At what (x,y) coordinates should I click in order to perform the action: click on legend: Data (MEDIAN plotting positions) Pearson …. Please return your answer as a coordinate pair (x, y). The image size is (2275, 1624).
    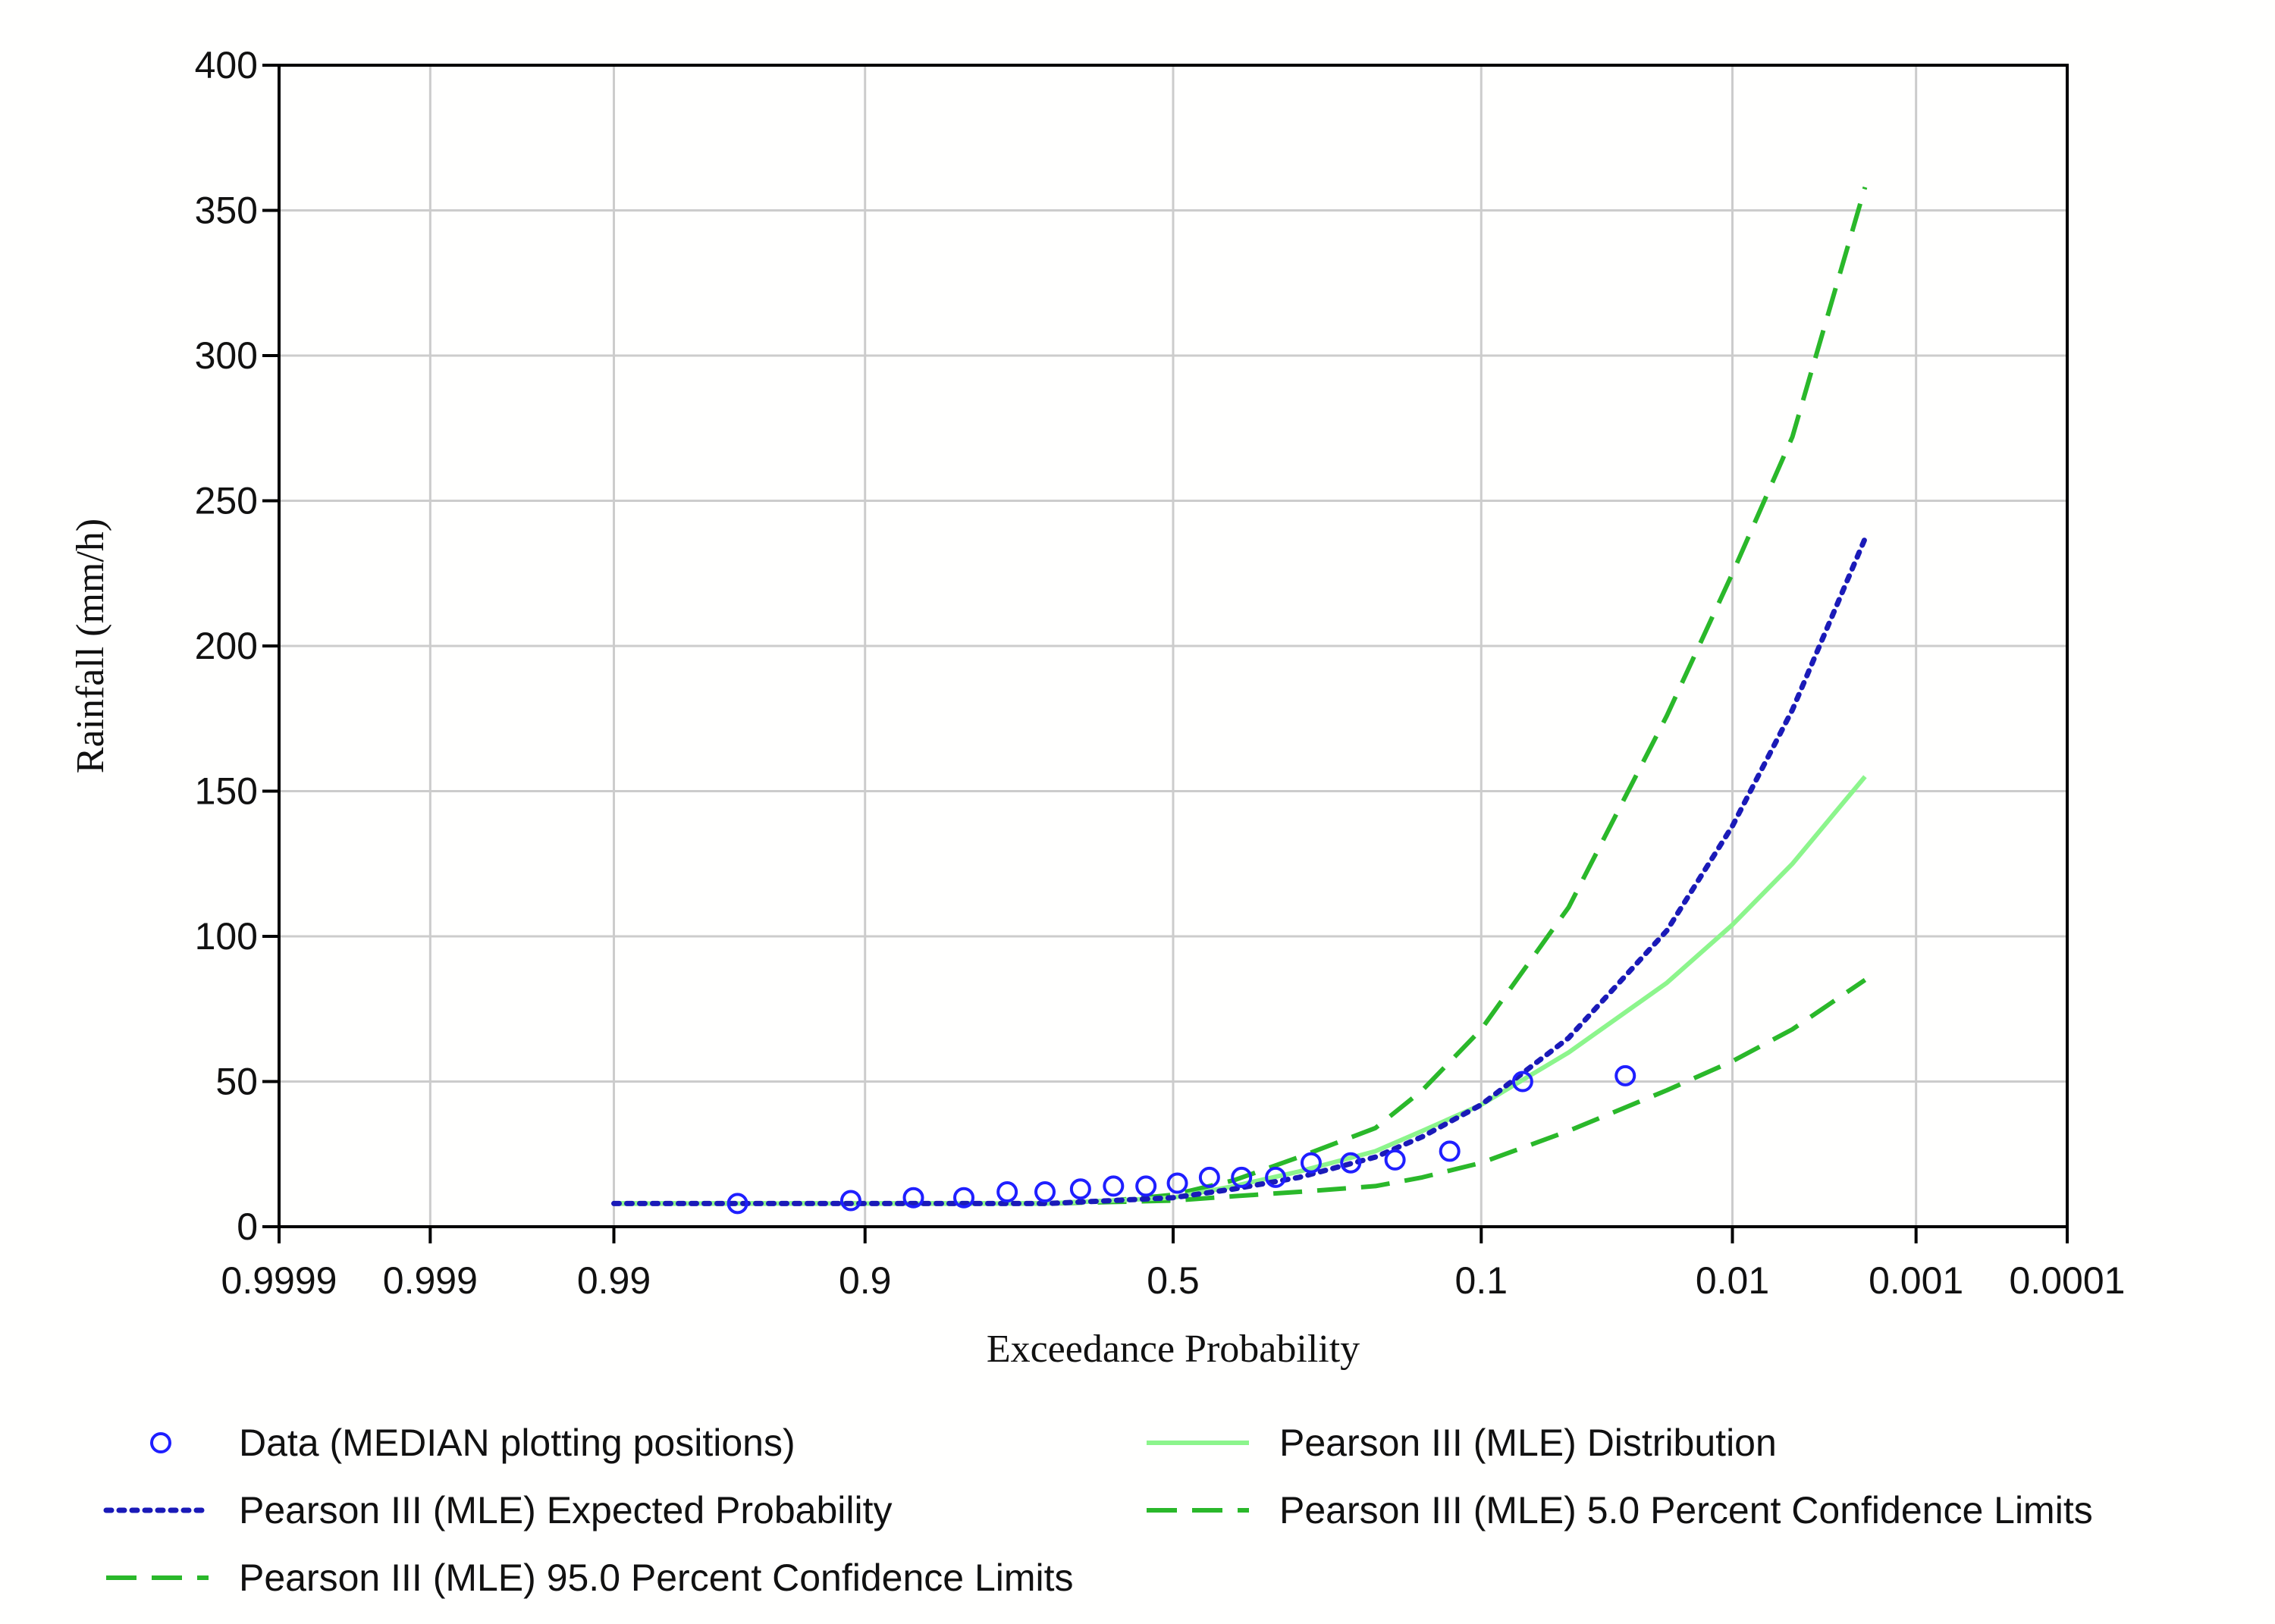
    Looking at the image, I should click on (1098, 1510).